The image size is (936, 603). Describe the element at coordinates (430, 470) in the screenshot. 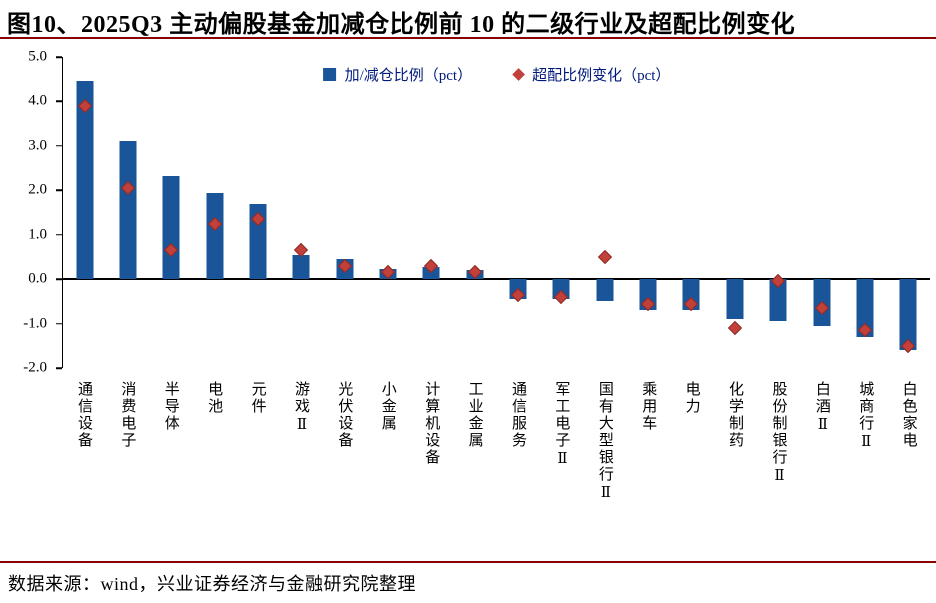

I see `x-category-cell: 计算机设备` at that location.